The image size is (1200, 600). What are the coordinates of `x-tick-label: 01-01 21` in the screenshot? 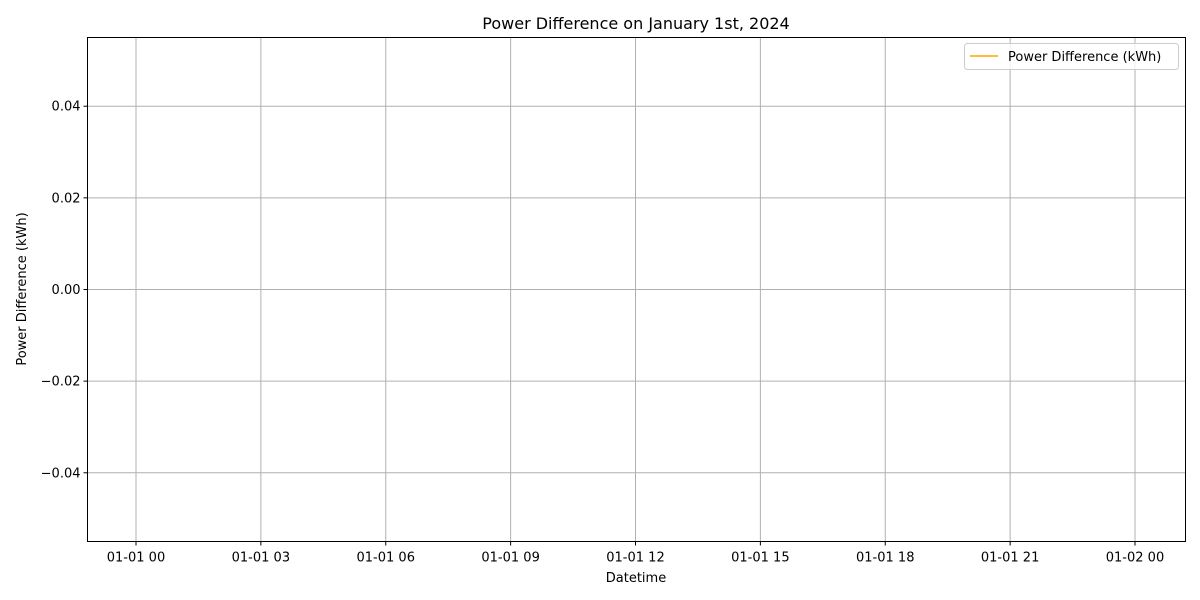 It's located at (1010, 558).